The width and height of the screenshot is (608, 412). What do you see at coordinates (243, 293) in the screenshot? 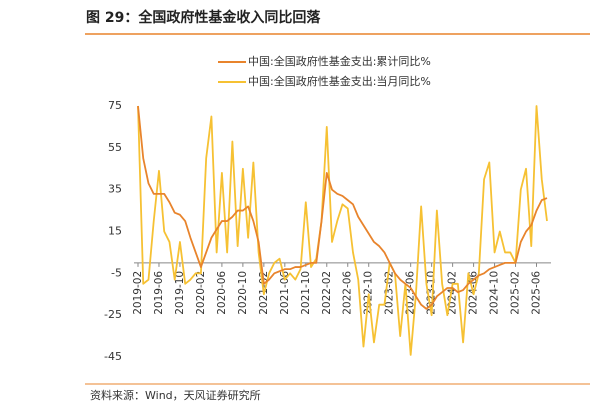
I see `x-tick-label: 2020-10` at bounding box center [243, 293].